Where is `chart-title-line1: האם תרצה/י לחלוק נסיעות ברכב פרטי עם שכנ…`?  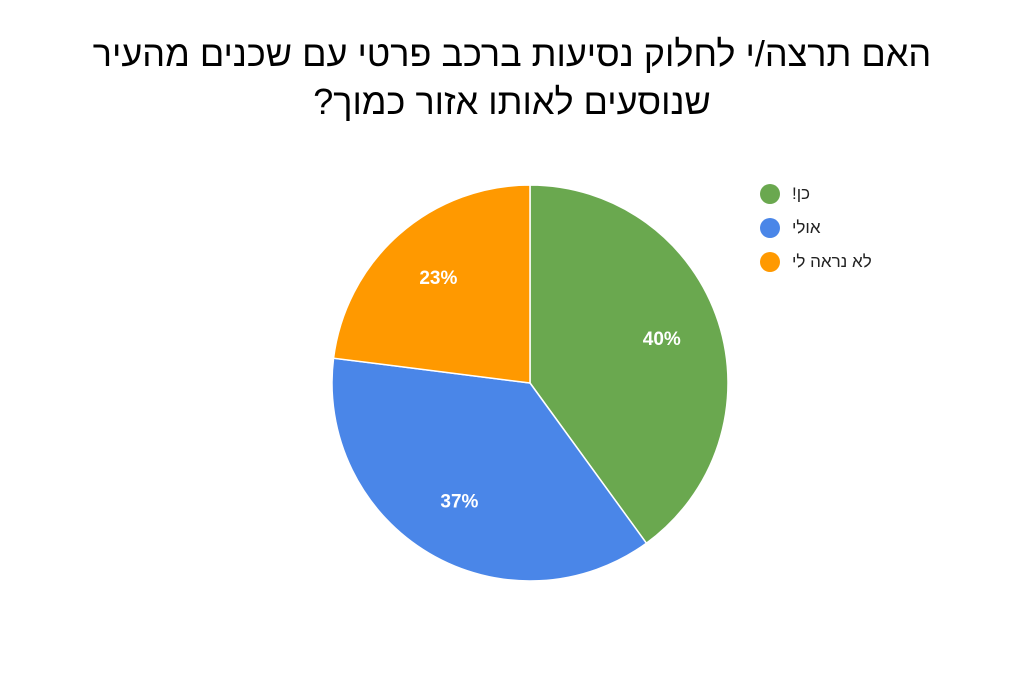
chart-title-line1: האם תרצה/י לחלוק נסיעות ברכב פרטי עם שכנ… is located at coordinates (512, 53).